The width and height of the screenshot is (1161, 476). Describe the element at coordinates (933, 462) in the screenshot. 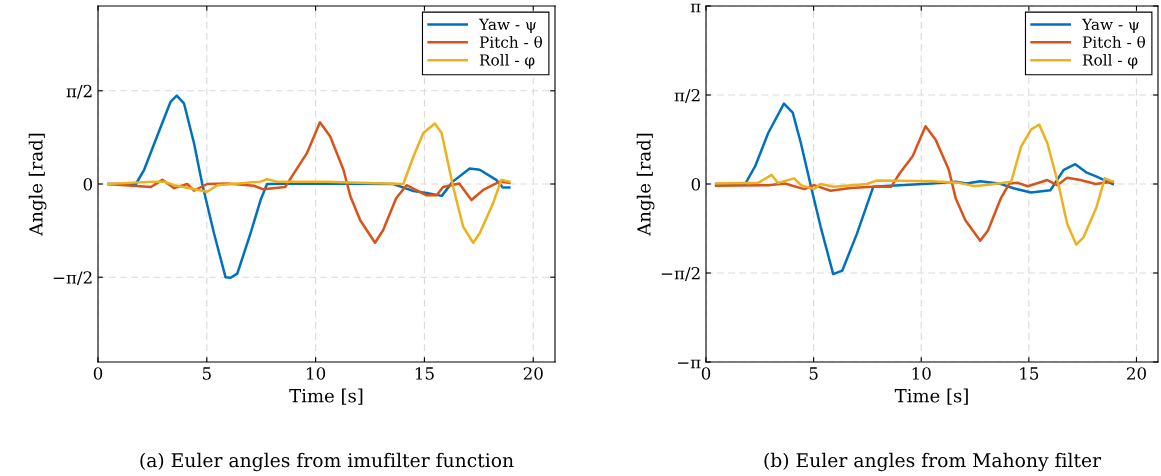

I see `text: (b) Euler angles from Mahony filter` at that location.